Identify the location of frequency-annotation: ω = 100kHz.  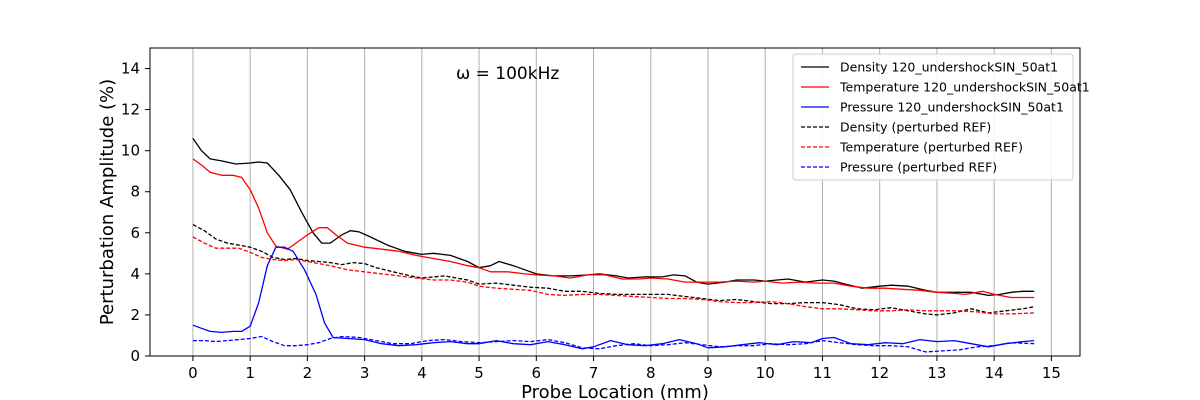
(507, 74).